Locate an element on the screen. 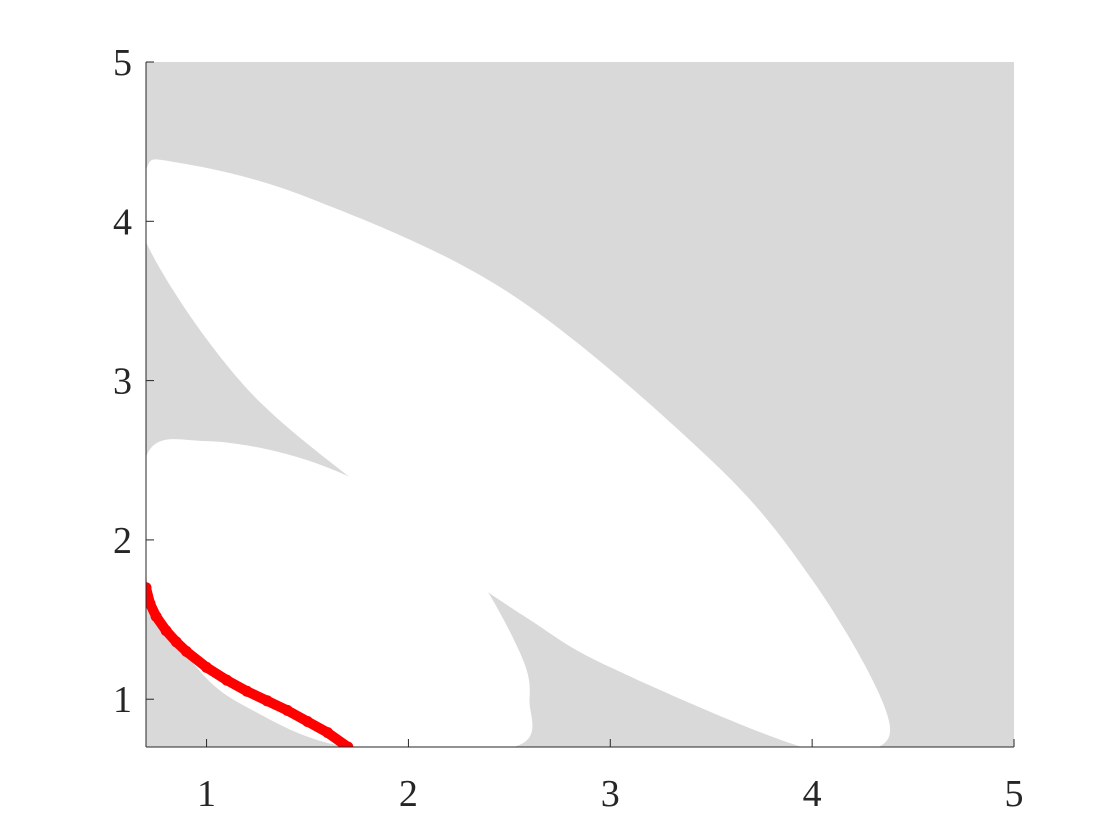  x-tick-label: 1 is located at coordinates (206, 794).